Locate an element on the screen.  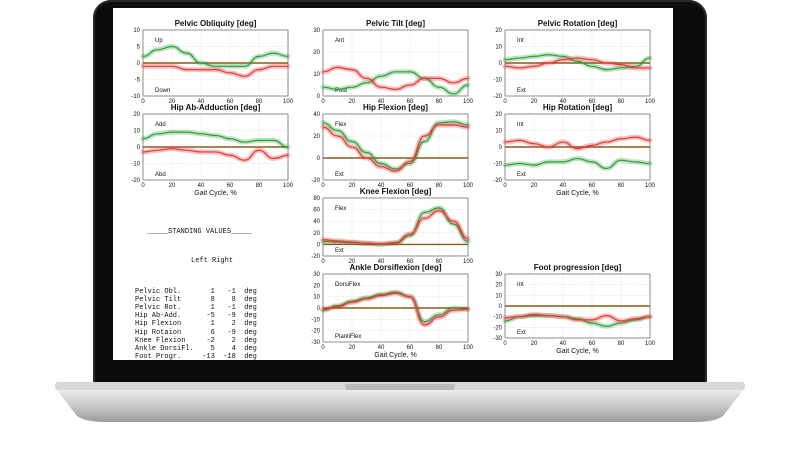
standing-values-row: Ankle DorsiFl. 5 4 deg is located at coordinates (196, 349).